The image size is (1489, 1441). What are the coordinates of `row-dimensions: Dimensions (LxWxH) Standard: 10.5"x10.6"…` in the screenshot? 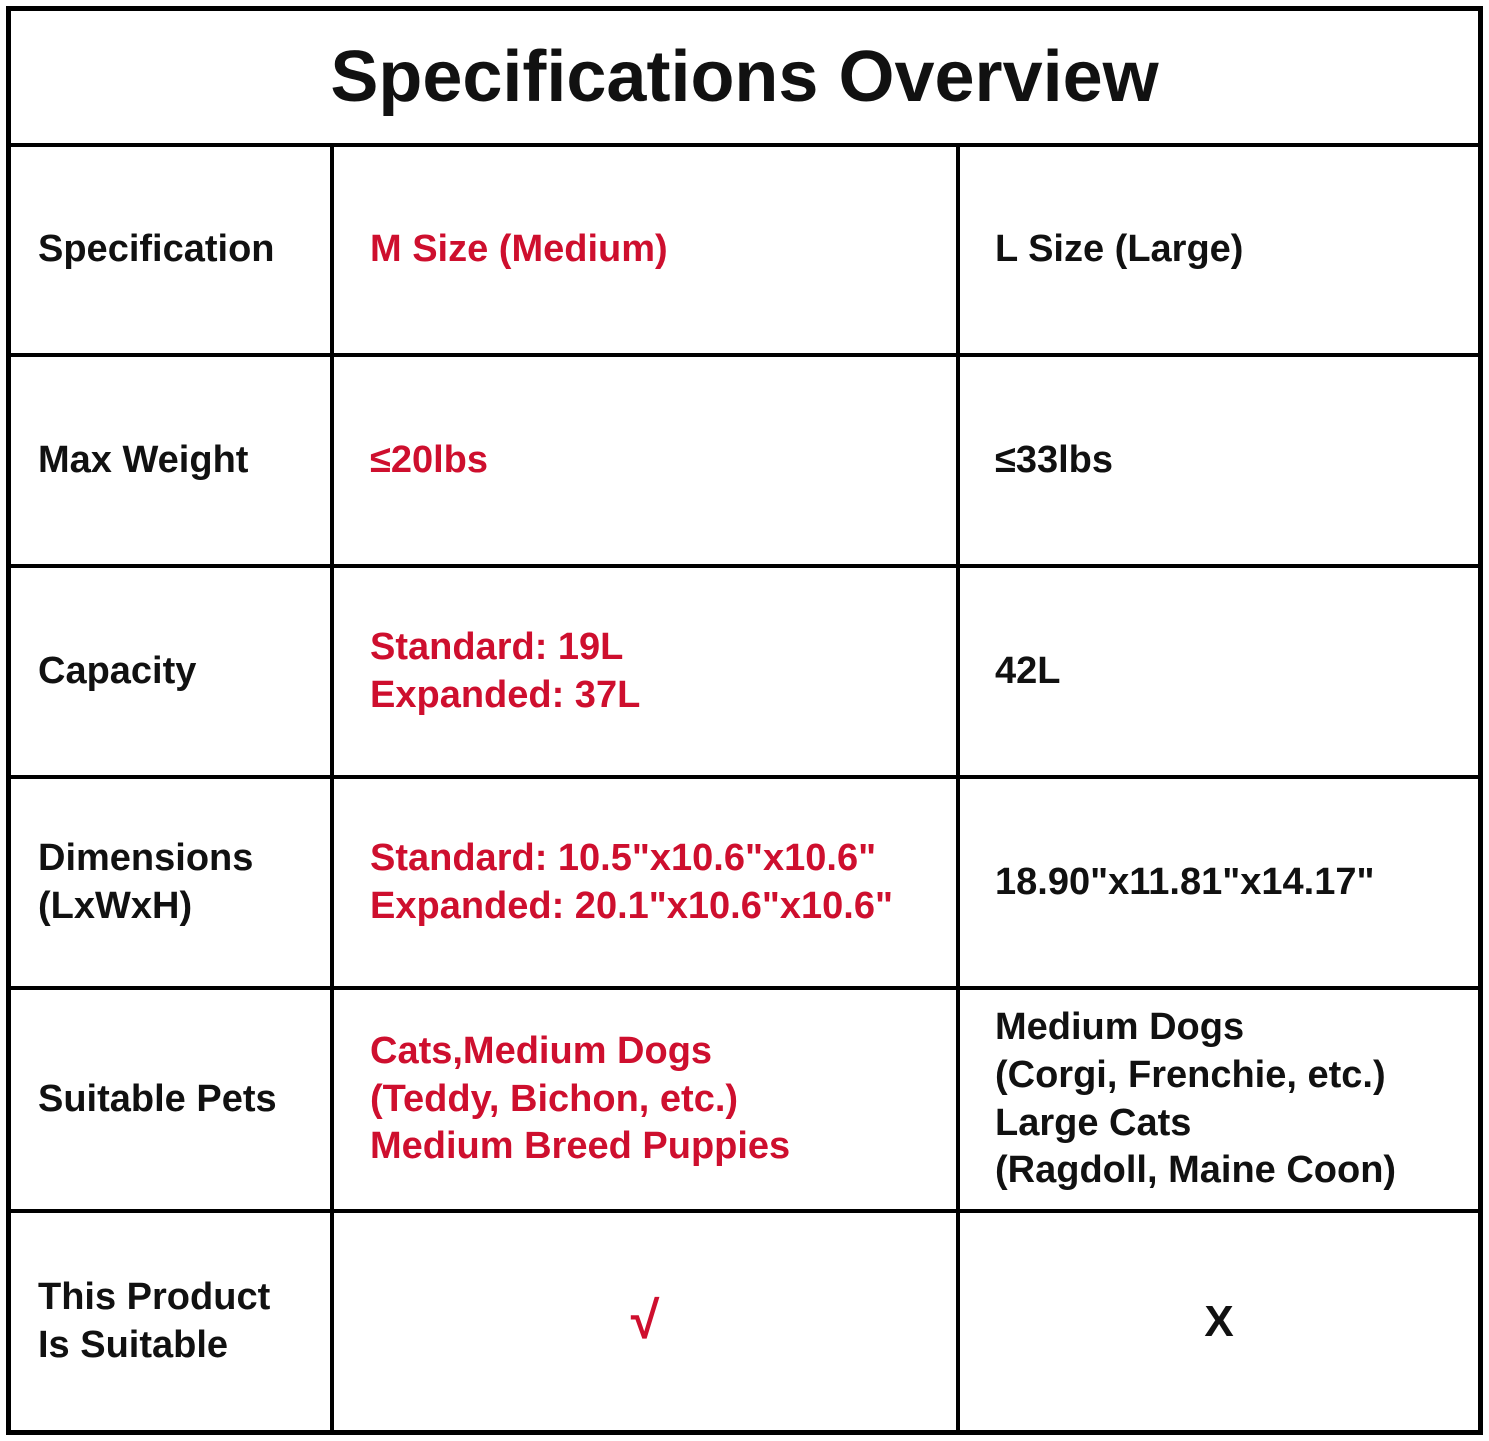 It's located at (744, 884).